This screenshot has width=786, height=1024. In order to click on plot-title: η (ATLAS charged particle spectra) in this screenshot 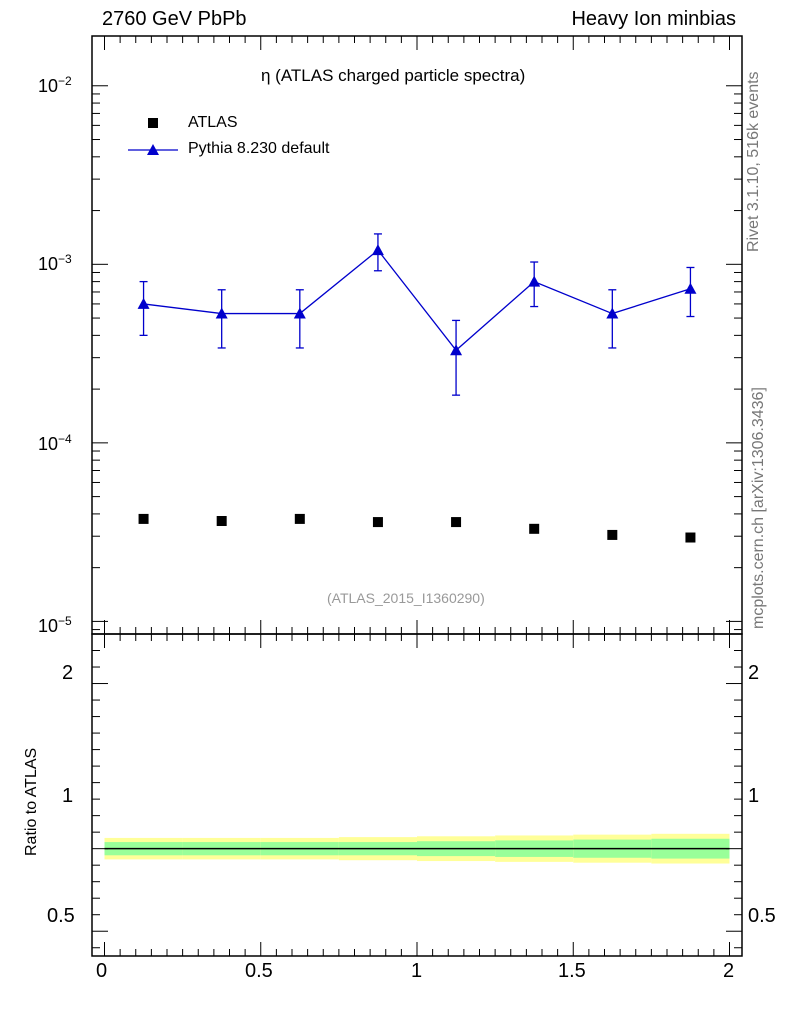, I will do `click(393, 75)`.